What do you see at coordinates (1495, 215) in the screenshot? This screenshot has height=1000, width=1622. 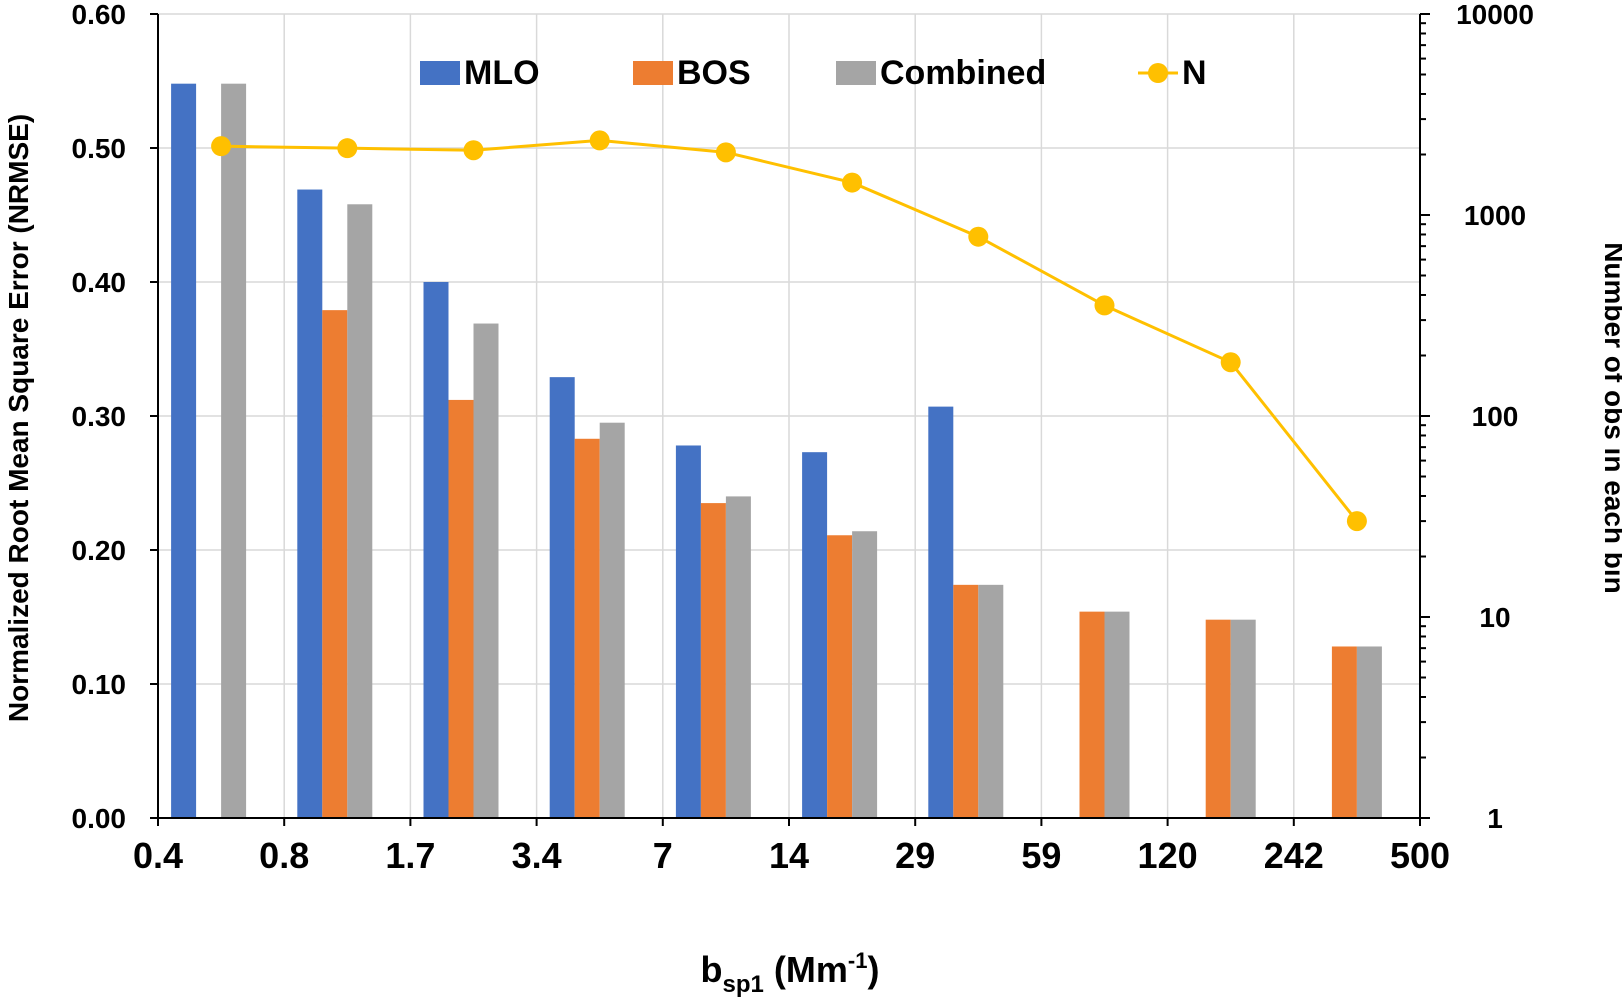 I see `y2-tick-label: 1000` at bounding box center [1495, 215].